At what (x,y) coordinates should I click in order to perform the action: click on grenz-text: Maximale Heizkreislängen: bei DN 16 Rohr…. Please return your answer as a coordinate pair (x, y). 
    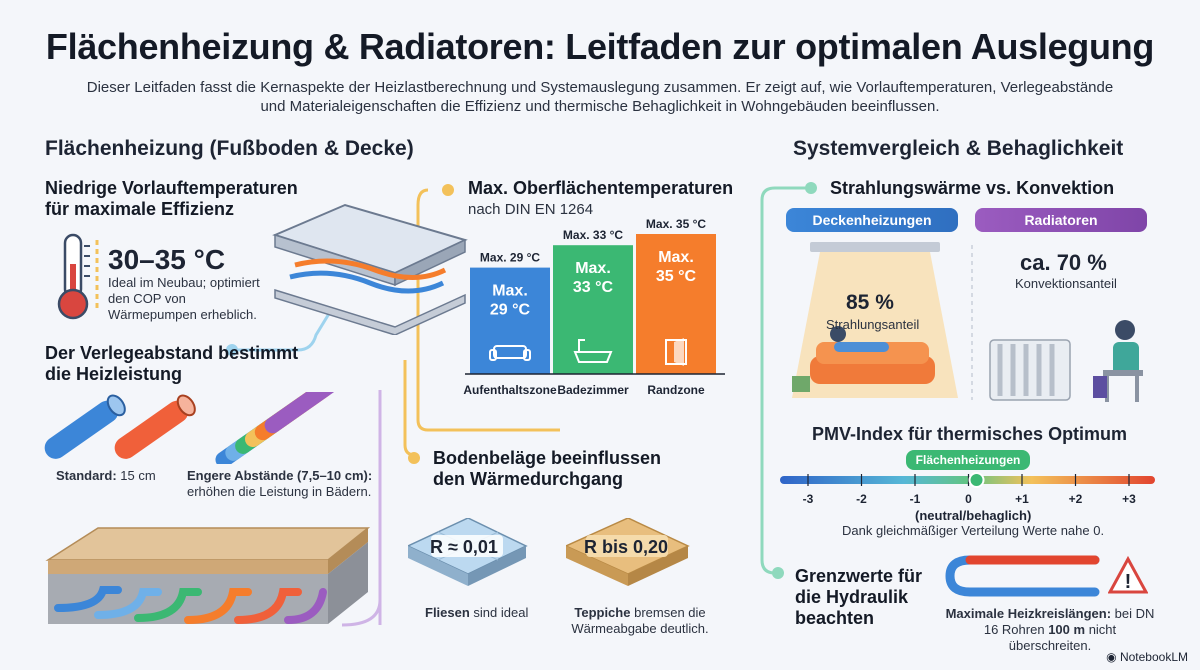
    Looking at the image, I should click on (1050, 629).